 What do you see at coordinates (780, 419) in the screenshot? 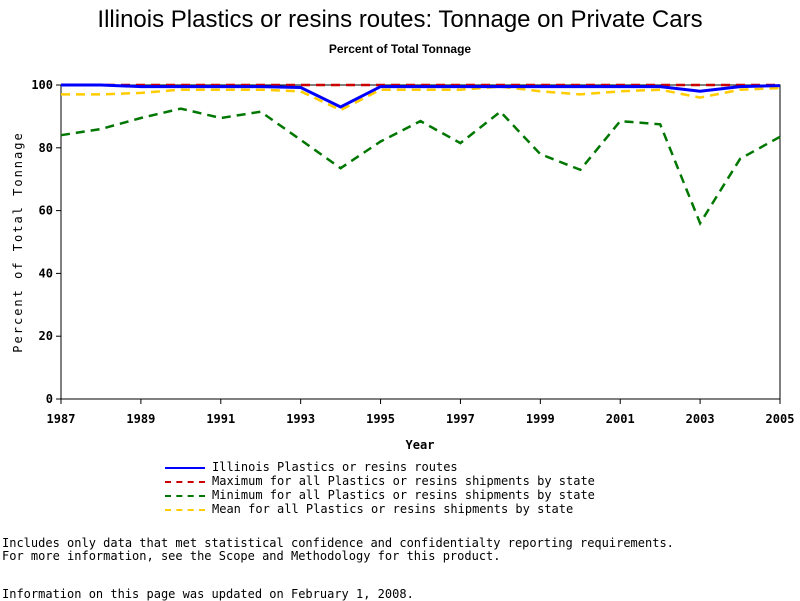
I see `x-tick-label: 2005` at bounding box center [780, 419].